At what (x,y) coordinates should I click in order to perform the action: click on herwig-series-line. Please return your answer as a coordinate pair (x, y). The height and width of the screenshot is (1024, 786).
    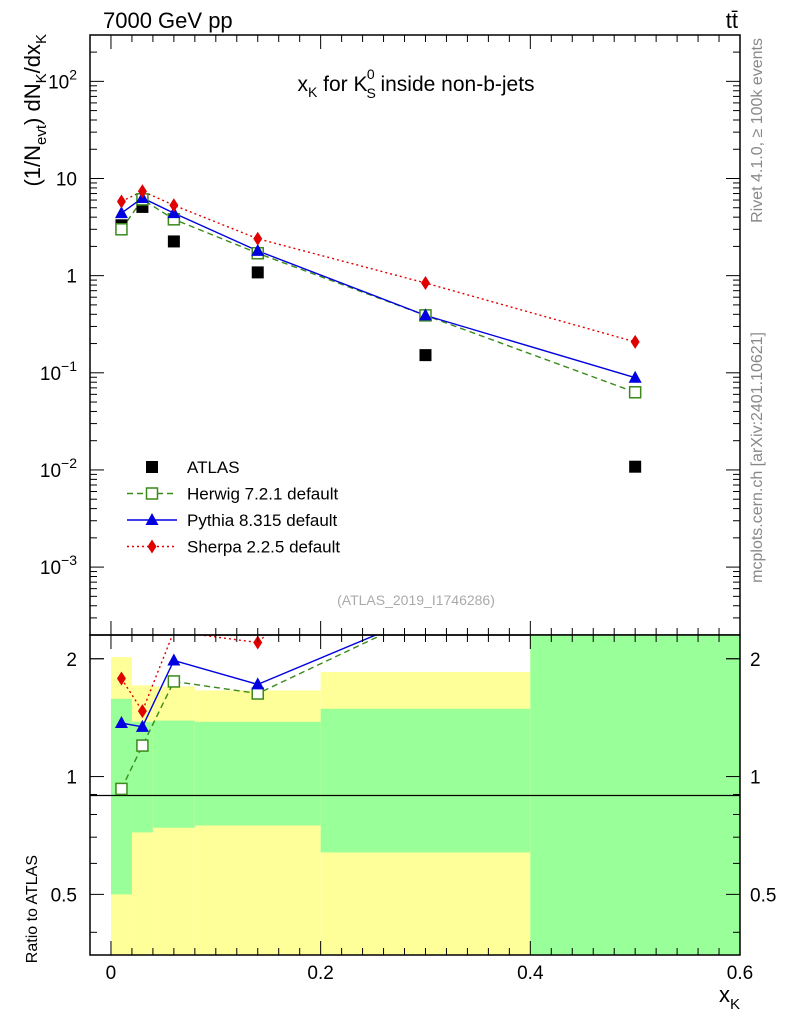
    Looking at the image, I should click on (378, 295).